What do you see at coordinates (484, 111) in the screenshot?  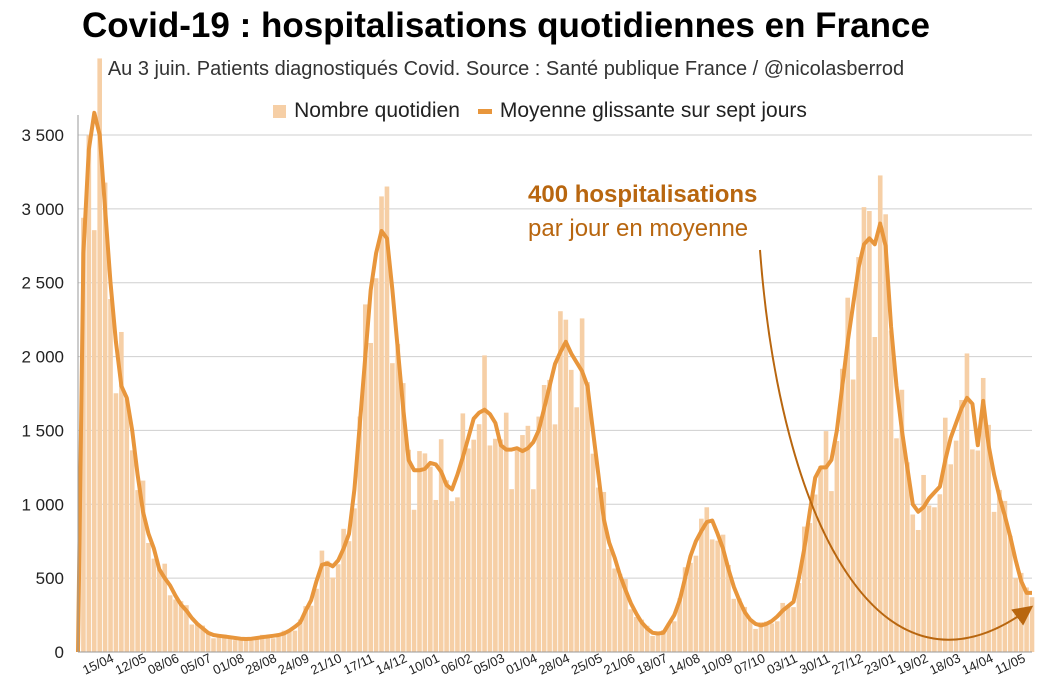 I see `legend-swatch-line` at bounding box center [484, 111].